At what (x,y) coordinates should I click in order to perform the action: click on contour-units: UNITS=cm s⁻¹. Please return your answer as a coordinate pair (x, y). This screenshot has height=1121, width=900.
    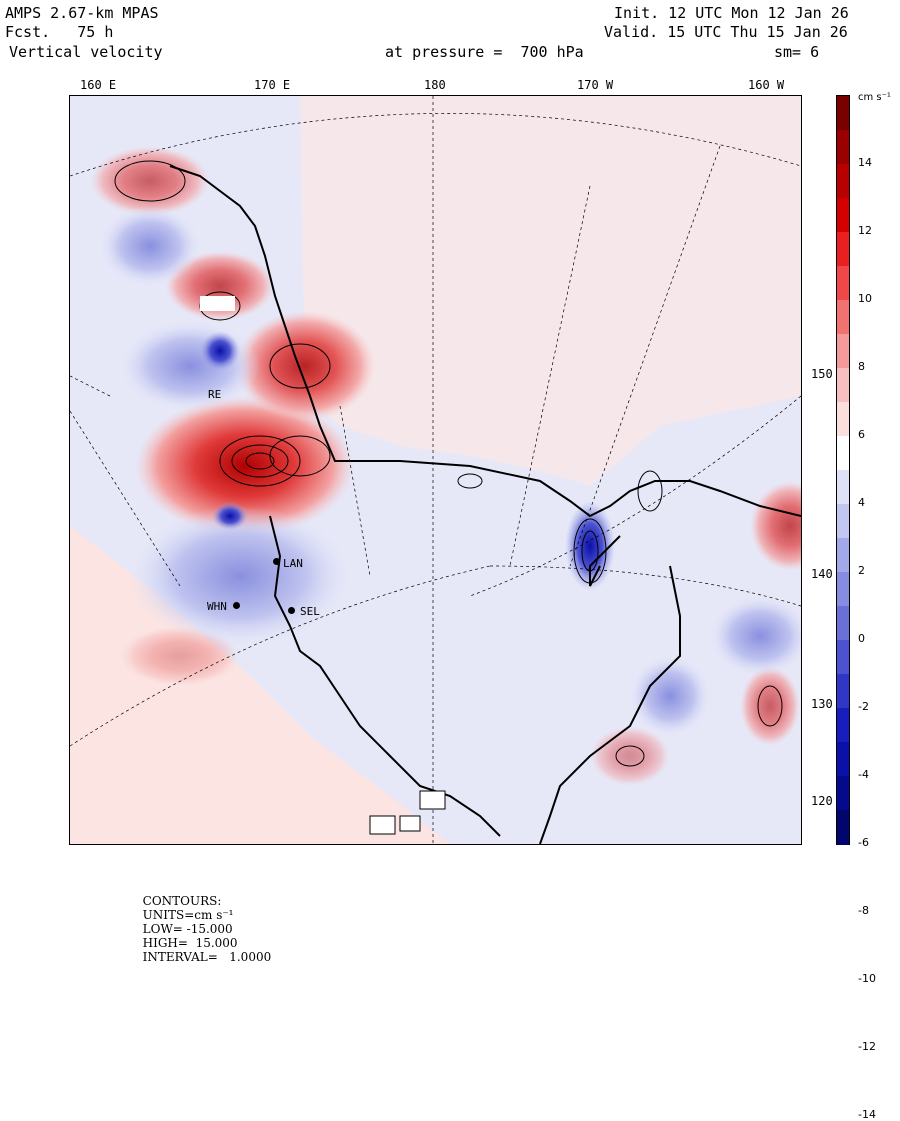
    Looking at the image, I should click on (188, 915).